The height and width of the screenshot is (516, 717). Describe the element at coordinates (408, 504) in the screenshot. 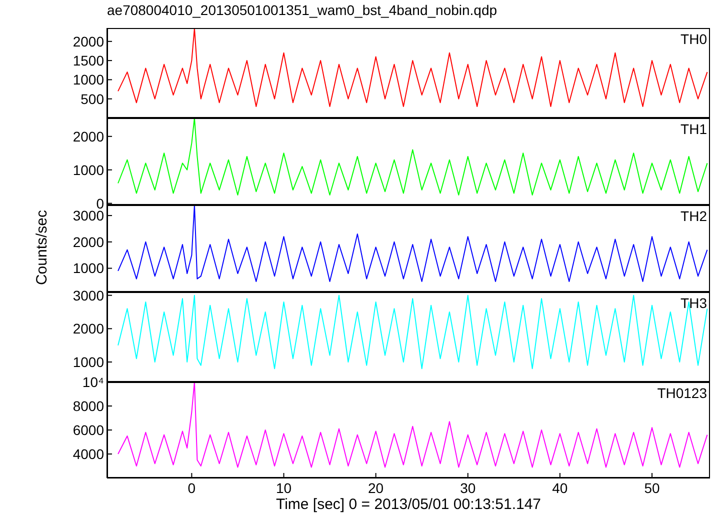

I see `x-axis-title: Time [sec] 0 = 2013/05/01 00:13:51.147` at that location.